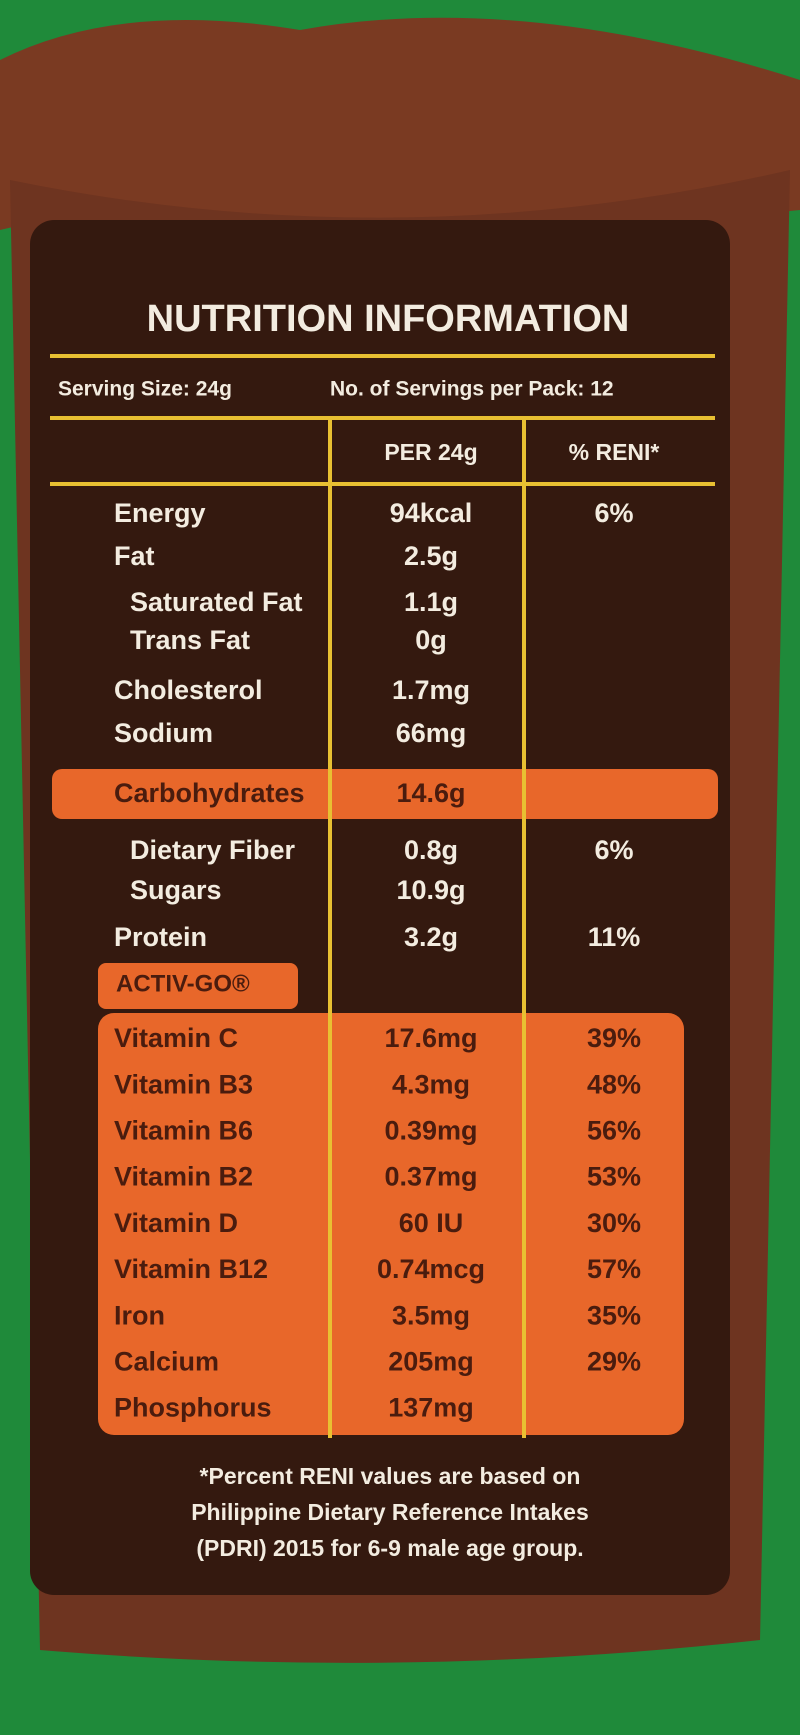  Describe the element at coordinates (431, 733) in the screenshot. I see `nutrient-amount: 66mg` at that location.